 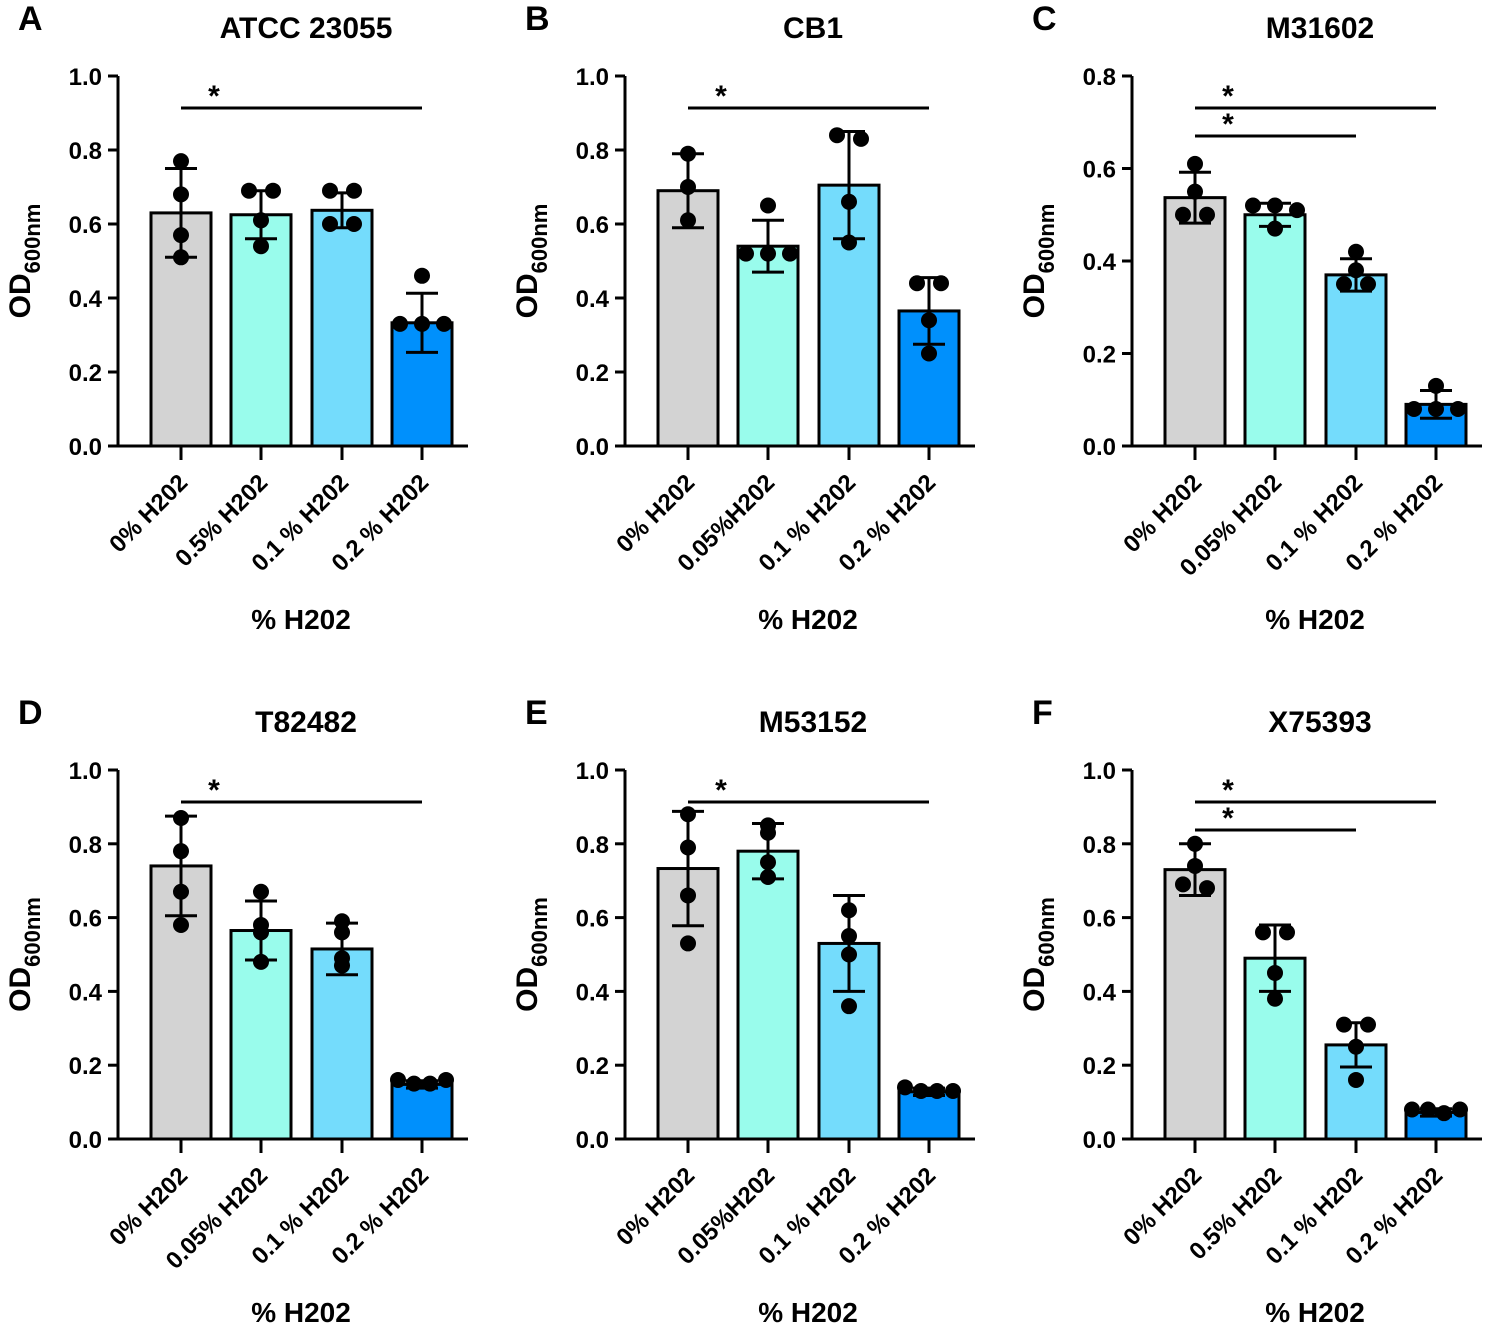 What do you see at coordinates (592, 1140) in the screenshot?
I see `y-tick-label: 0.0` at bounding box center [592, 1140].